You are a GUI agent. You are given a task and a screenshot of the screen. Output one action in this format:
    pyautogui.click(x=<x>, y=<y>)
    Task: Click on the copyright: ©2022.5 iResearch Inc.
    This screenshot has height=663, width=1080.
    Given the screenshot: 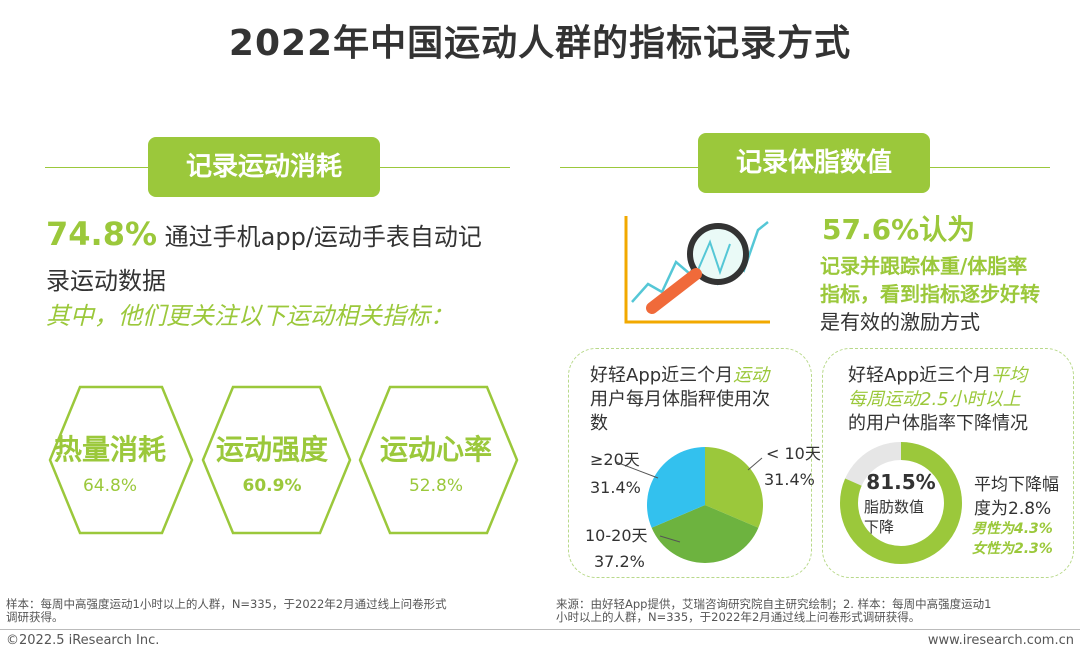 What is the action you would take?
    pyautogui.click(x=83, y=640)
    